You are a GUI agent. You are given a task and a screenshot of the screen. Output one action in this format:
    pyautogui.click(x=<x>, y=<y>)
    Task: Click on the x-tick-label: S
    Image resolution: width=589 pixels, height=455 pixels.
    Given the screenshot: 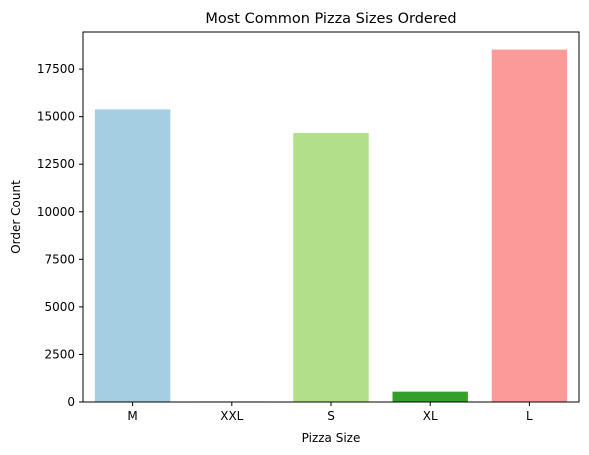 What is the action you would take?
    pyautogui.click(x=331, y=416)
    